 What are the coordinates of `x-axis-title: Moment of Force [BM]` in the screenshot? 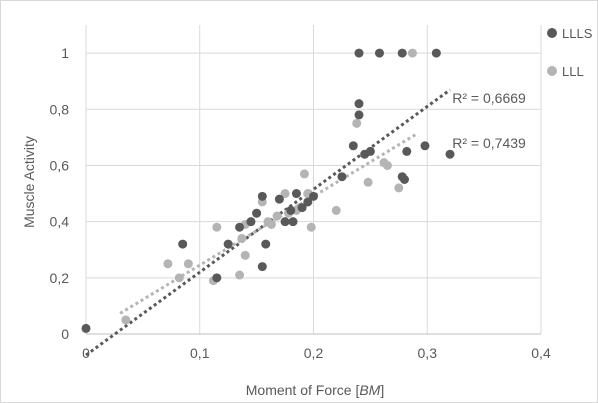 It's located at (315, 390).